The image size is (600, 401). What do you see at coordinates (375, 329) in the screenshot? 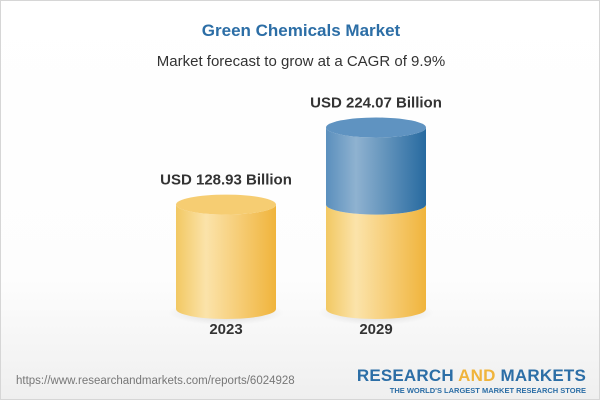
I see `category-label: 2029` at bounding box center [375, 329].